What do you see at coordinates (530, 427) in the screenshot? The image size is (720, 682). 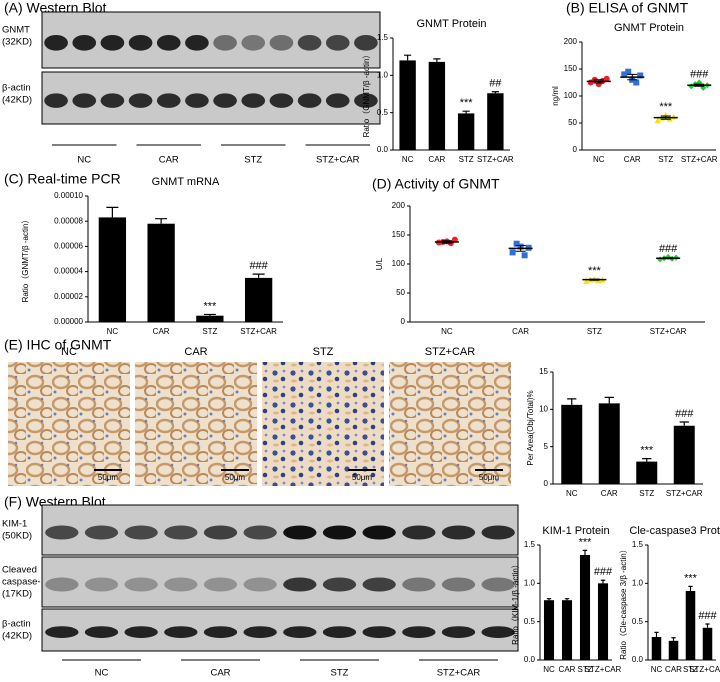 I see `y-axis-label: Per Area(Obj/Total)%` at bounding box center [530, 427].